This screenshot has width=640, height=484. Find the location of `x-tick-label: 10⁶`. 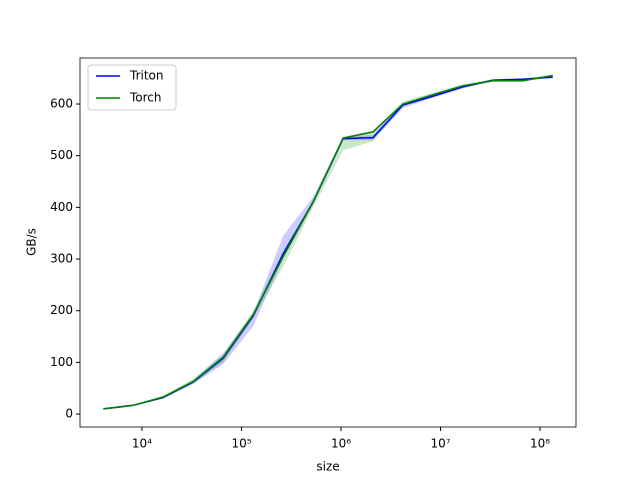

x-tick-label: 10⁶ is located at coordinates (341, 444).